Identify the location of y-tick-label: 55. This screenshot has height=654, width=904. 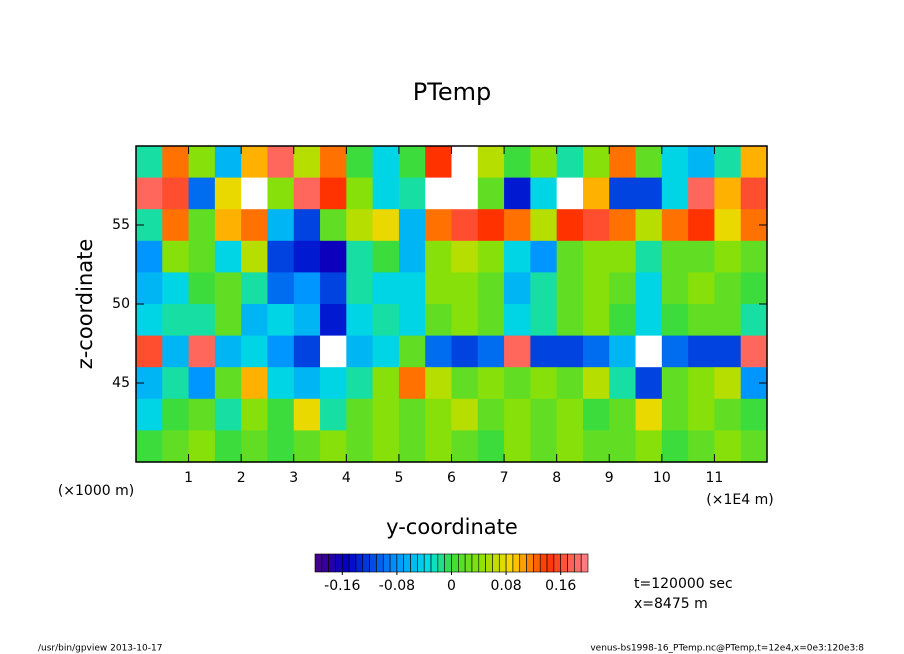
(121, 225).